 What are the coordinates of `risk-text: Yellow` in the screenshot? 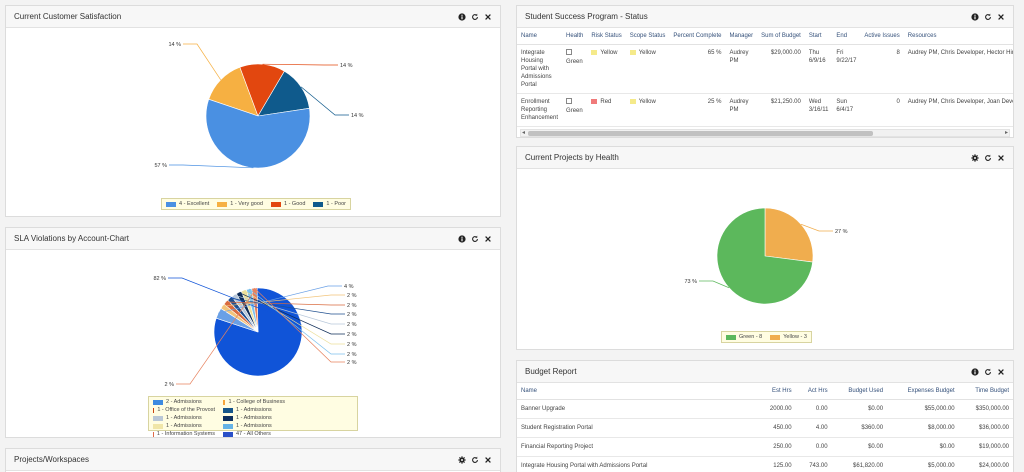 It's located at (609, 53).